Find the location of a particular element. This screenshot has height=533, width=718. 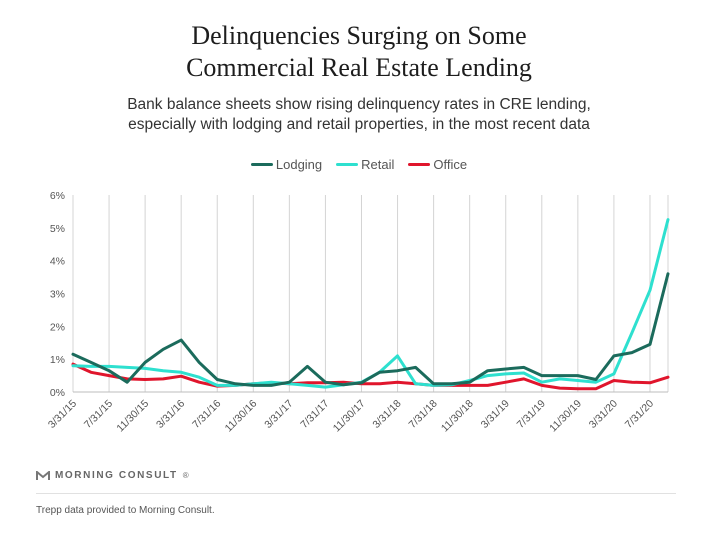

y-tick-label: 2% is located at coordinates (57, 327).